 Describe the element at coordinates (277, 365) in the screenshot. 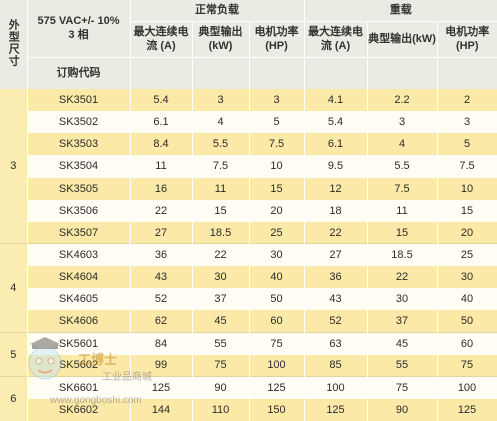

I see `normal-motor-cell: 100` at that location.